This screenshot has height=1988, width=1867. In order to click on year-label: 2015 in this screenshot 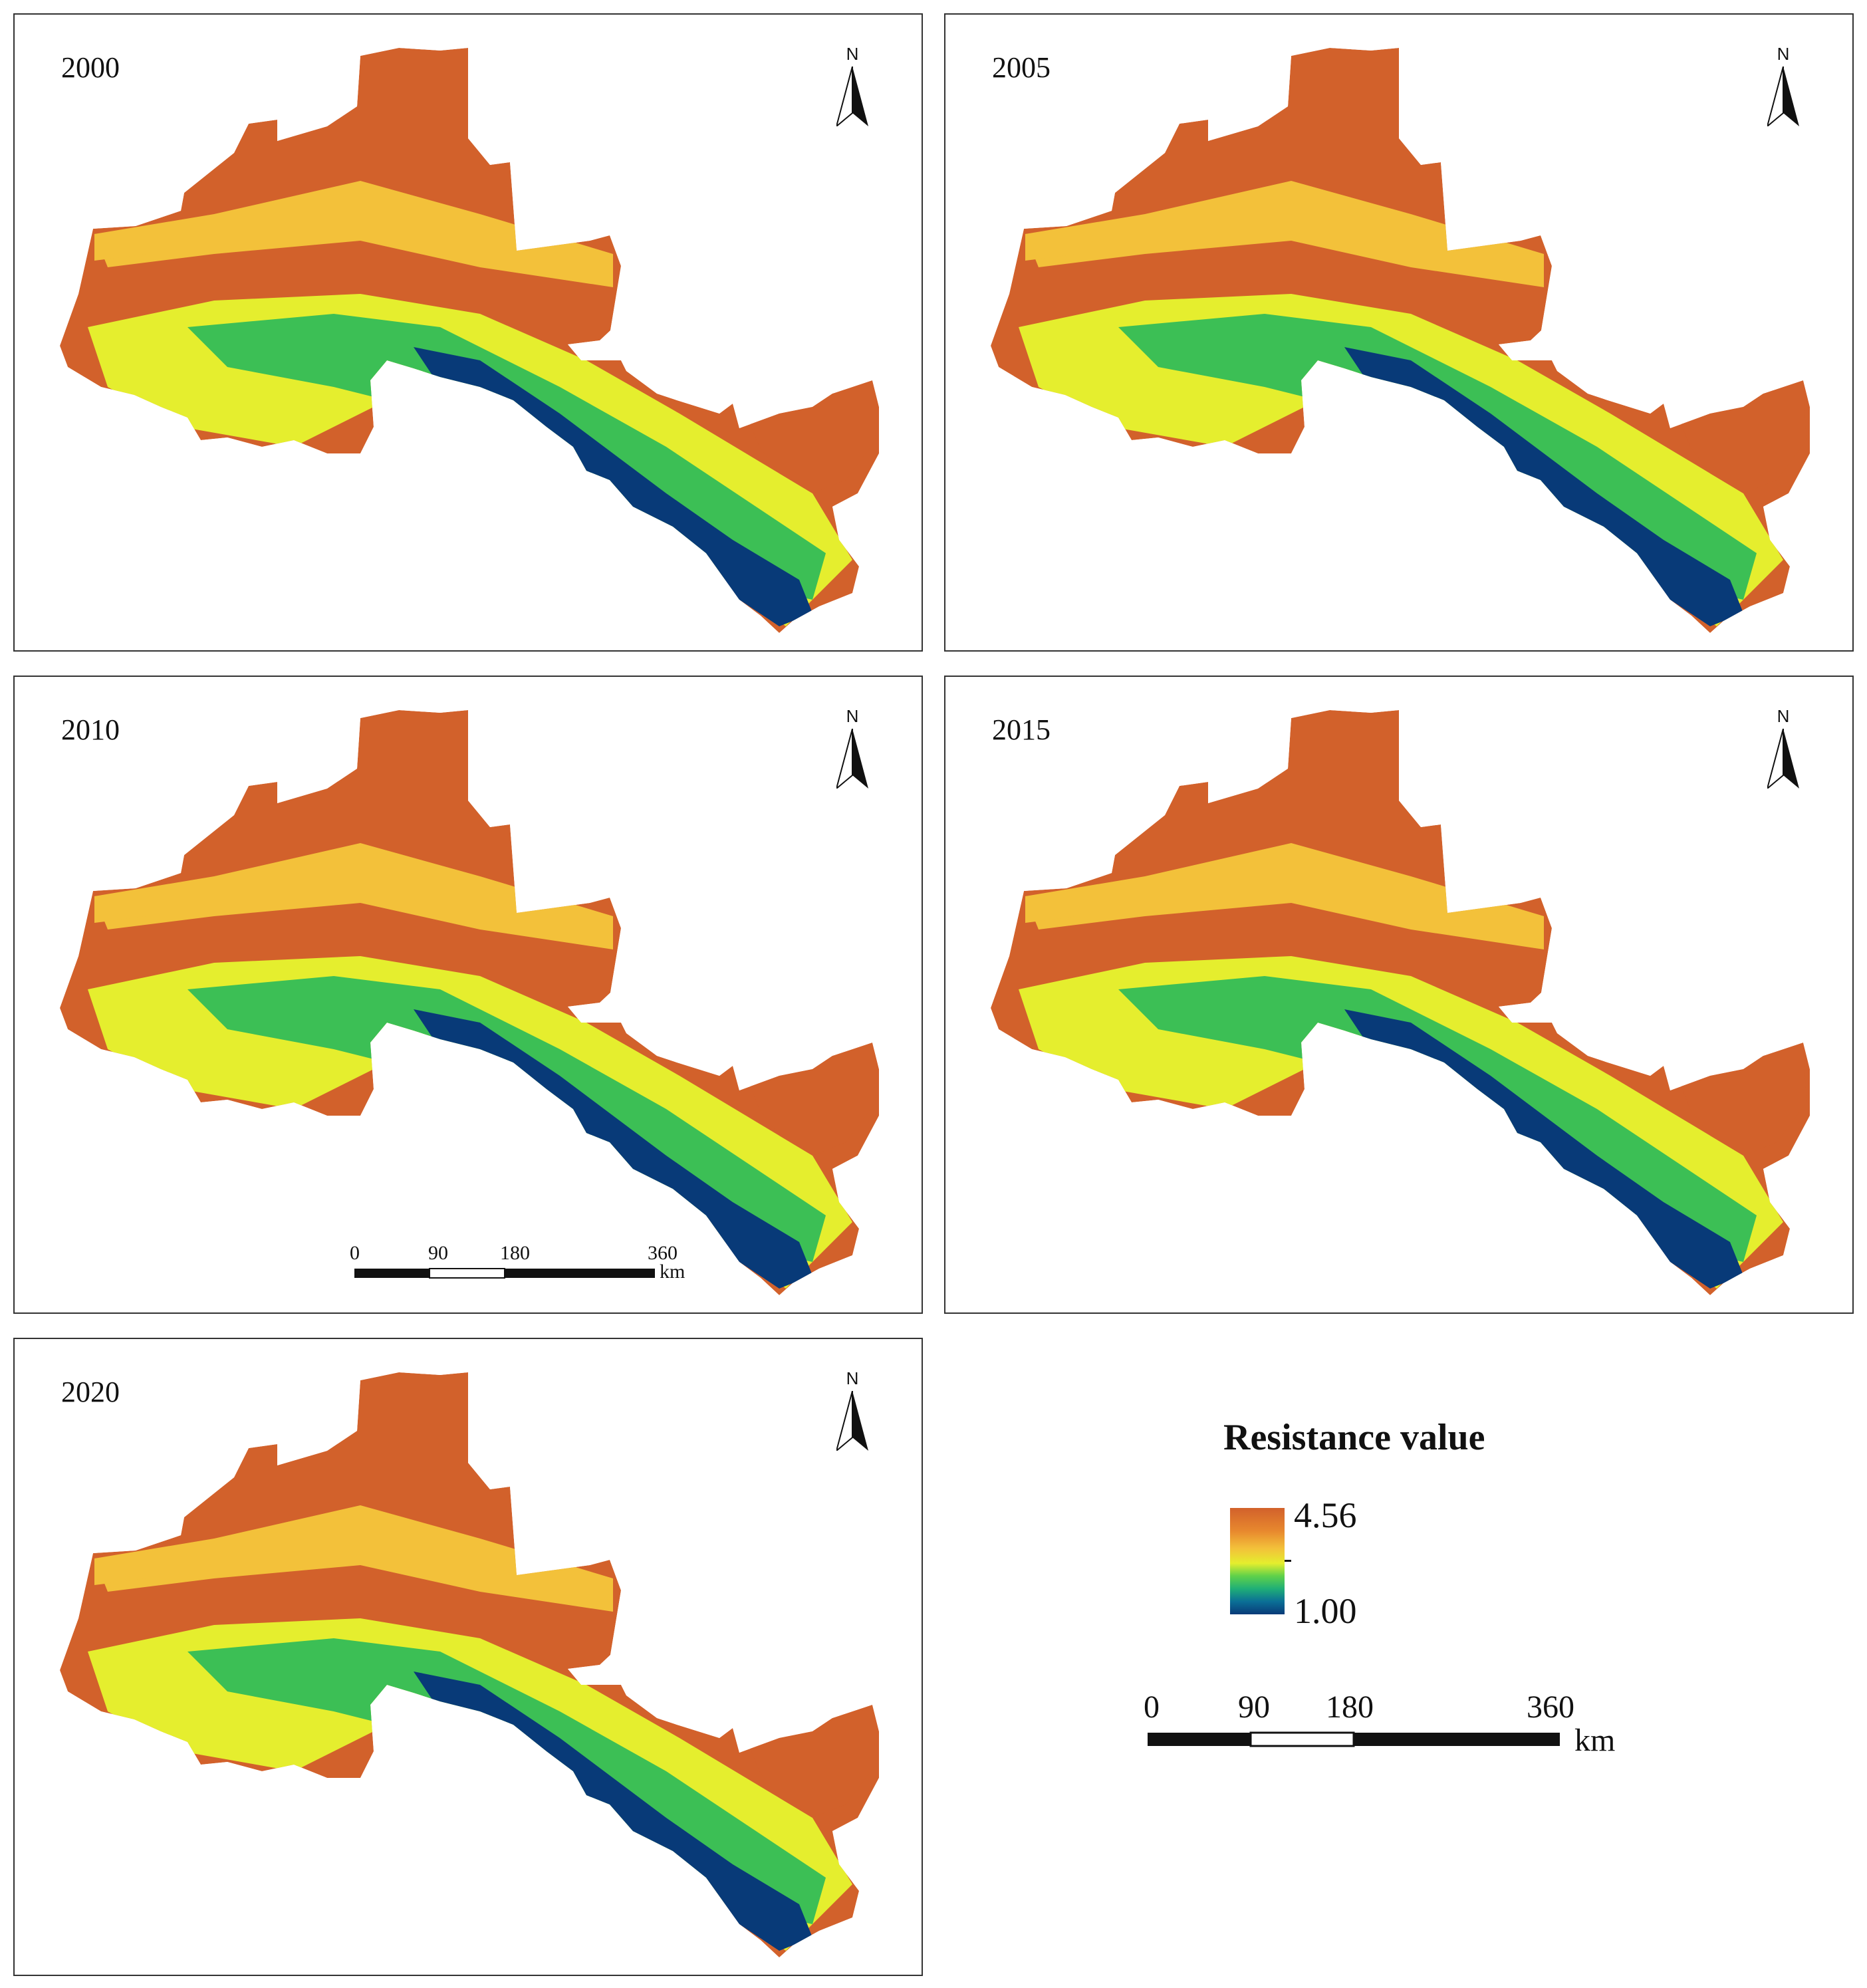, I will do `click(1022, 729)`.